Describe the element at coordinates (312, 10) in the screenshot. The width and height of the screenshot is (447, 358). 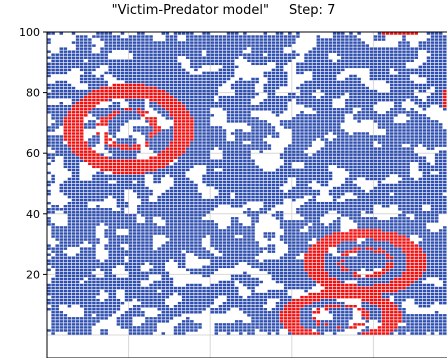
I see `step-counter: Step: 7` at that location.